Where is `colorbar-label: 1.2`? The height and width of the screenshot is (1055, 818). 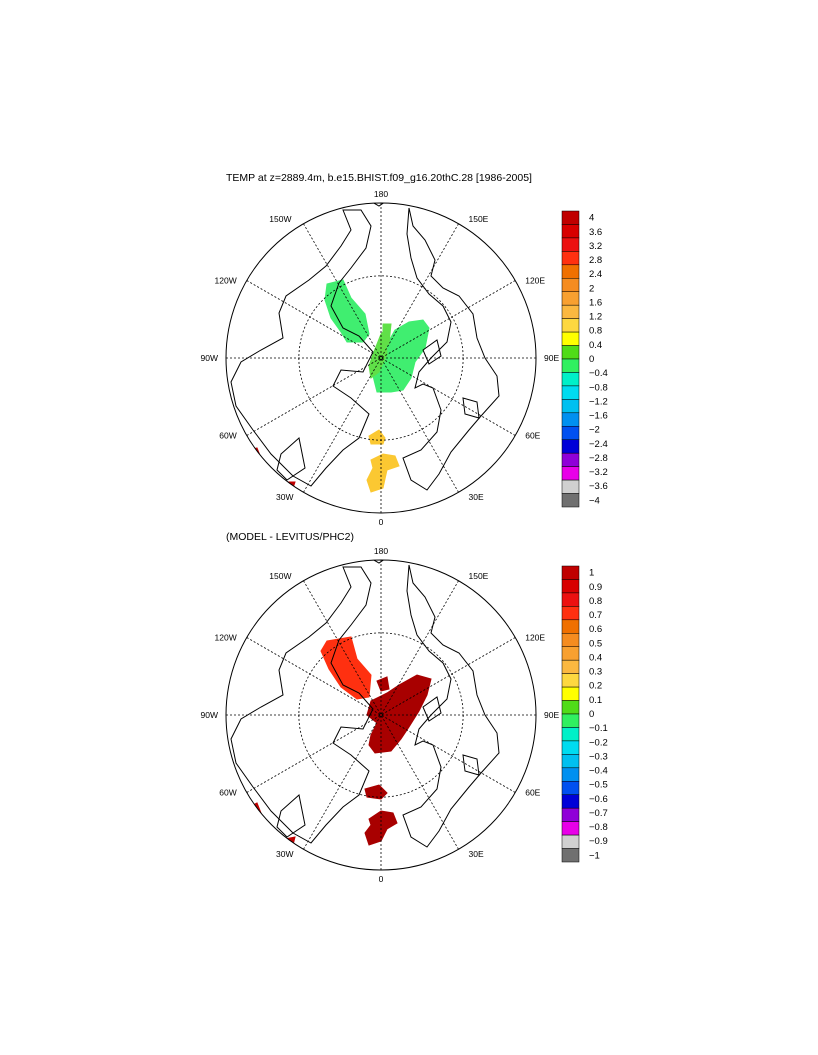
colorbar-label: 1.2 is located at coordinates (595, 317).